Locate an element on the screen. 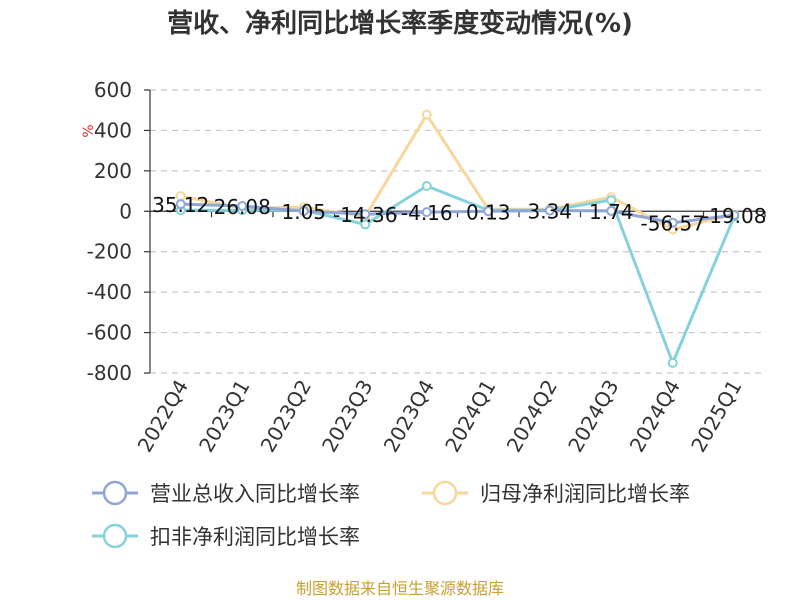  x-tick-label: 2023Q1 is located at coordinates (224, 416).